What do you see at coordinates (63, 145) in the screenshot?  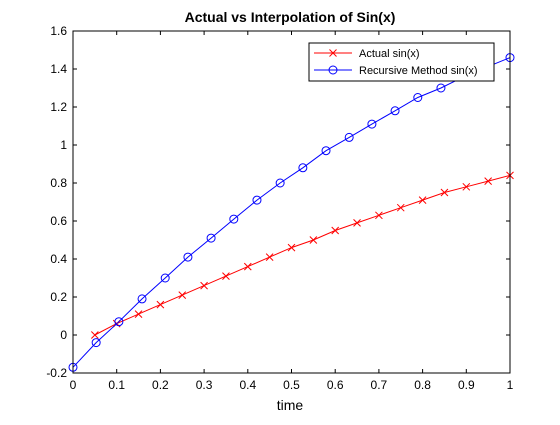 I see `y-tick-label: 1` at bounding box center [63, 145].